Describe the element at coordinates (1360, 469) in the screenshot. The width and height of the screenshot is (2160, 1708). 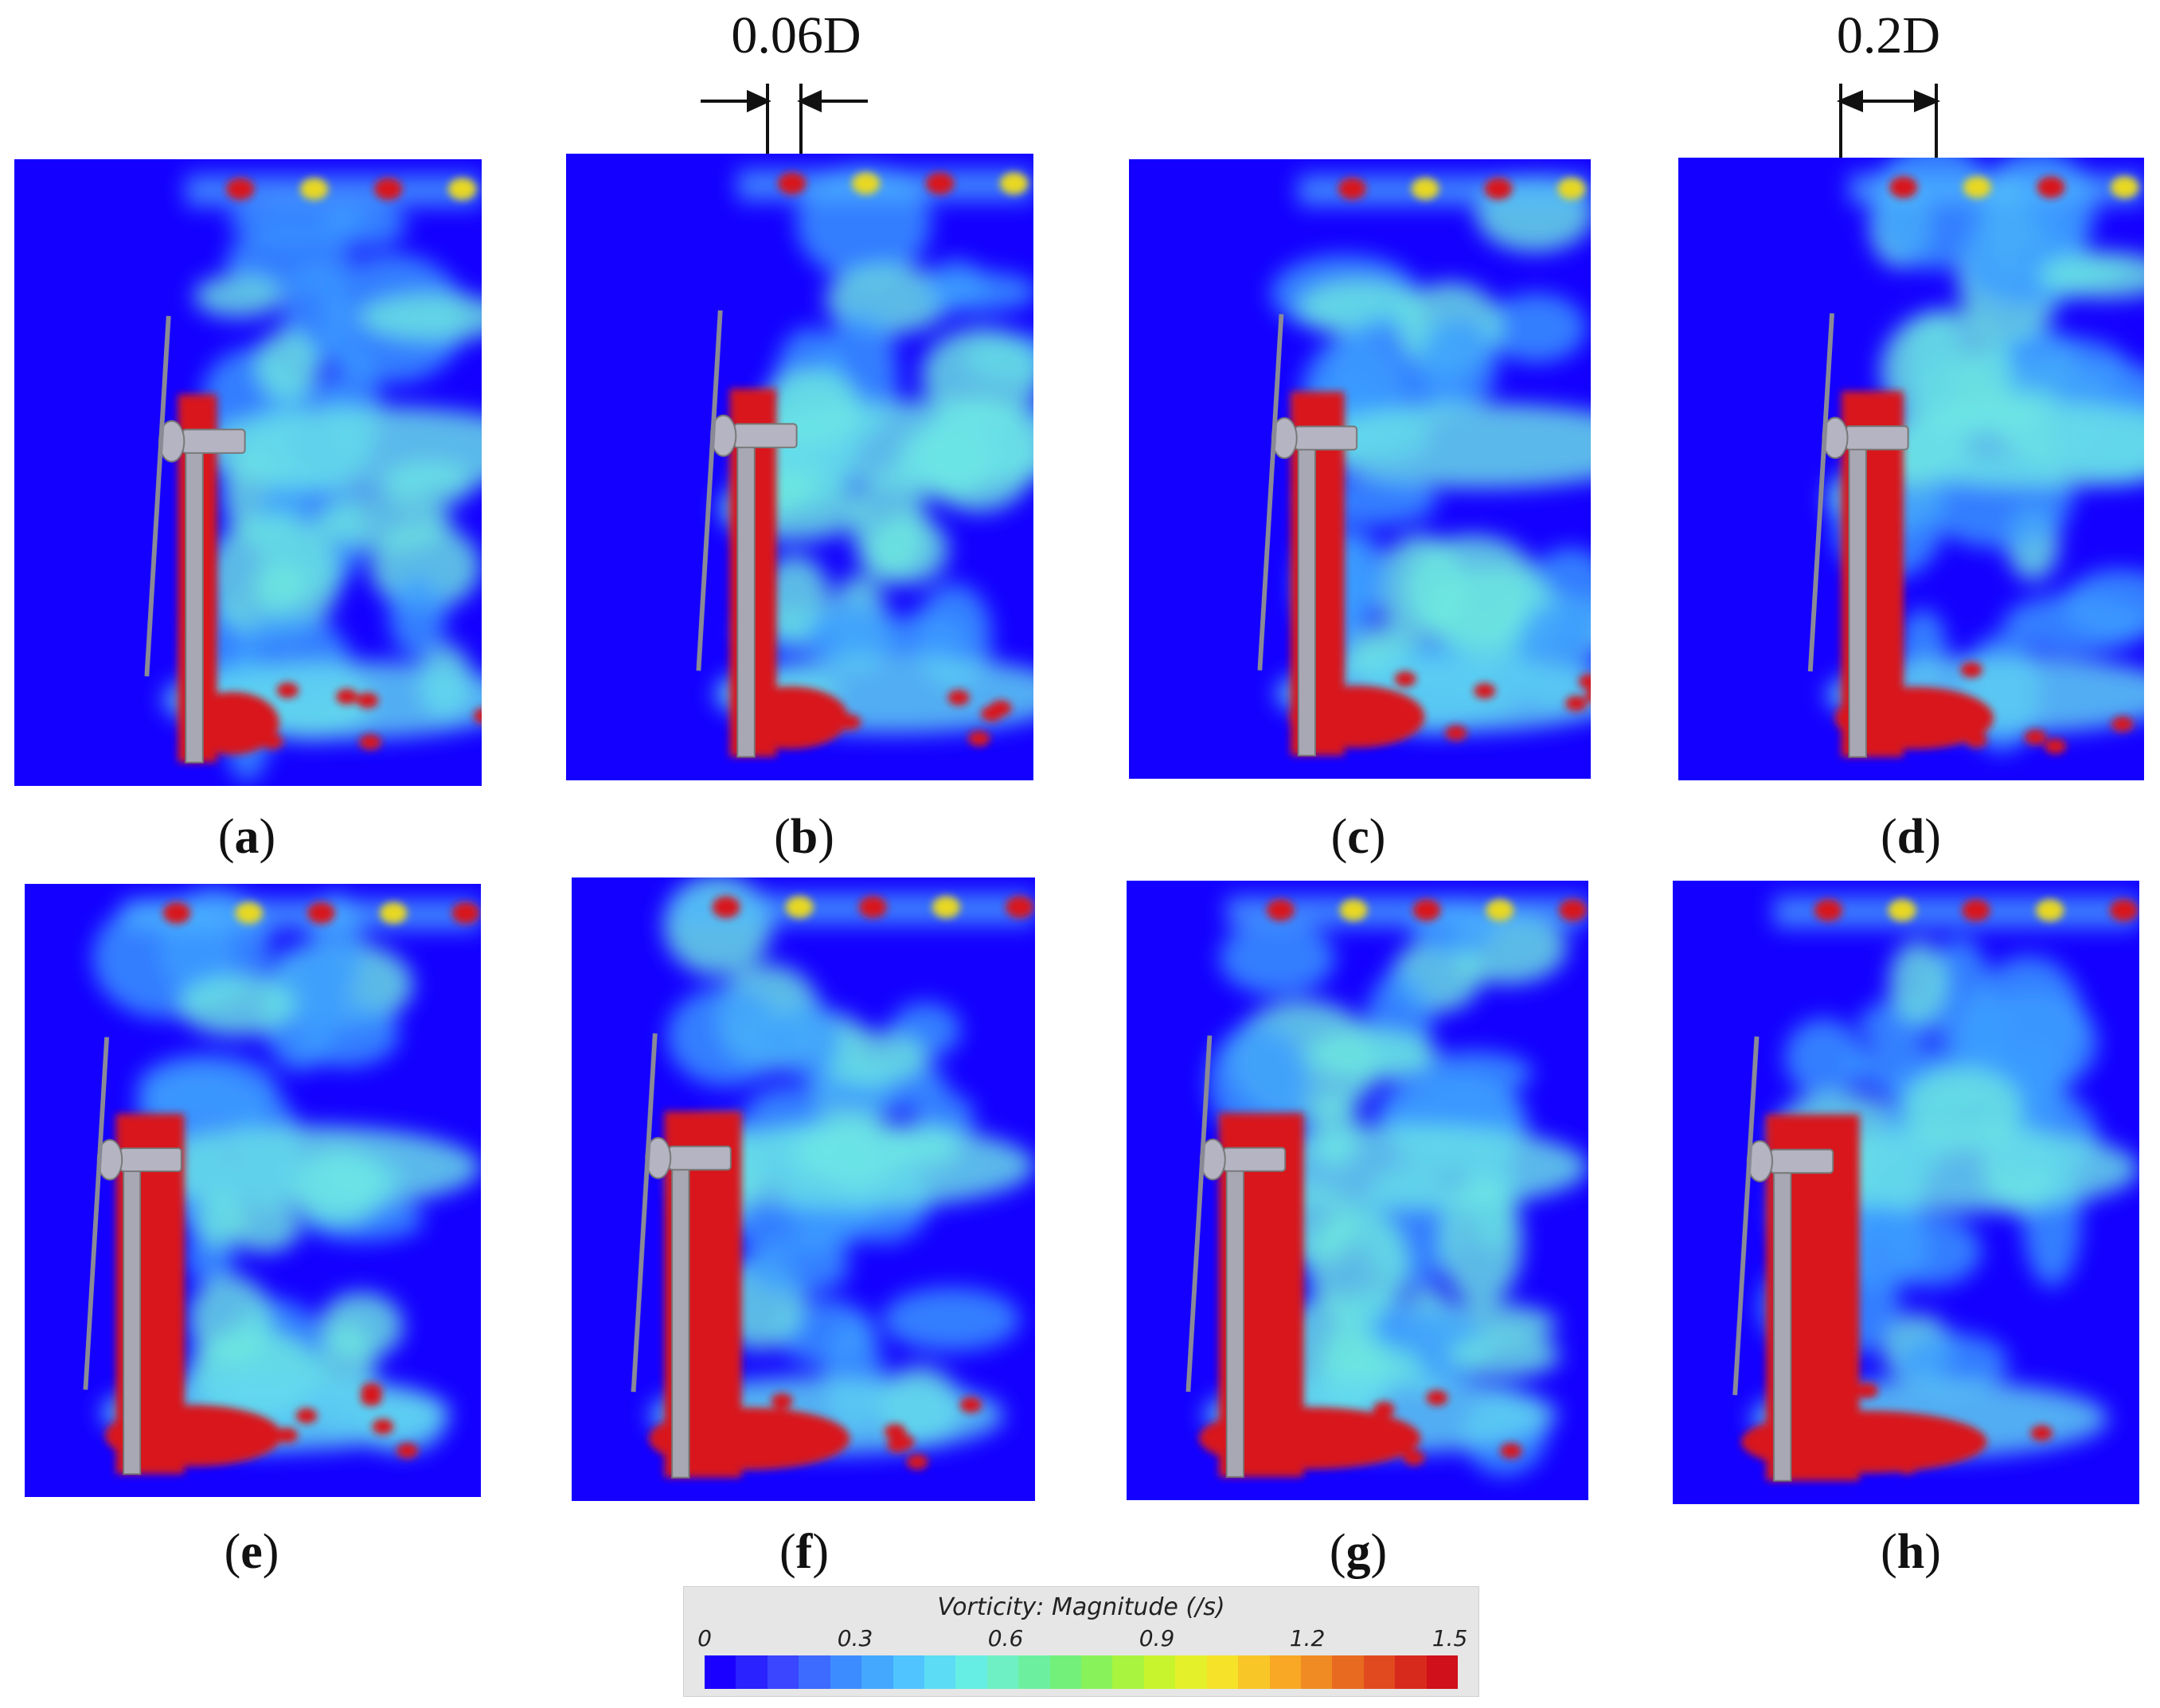
I see `vorticity-panel-c` at that location.